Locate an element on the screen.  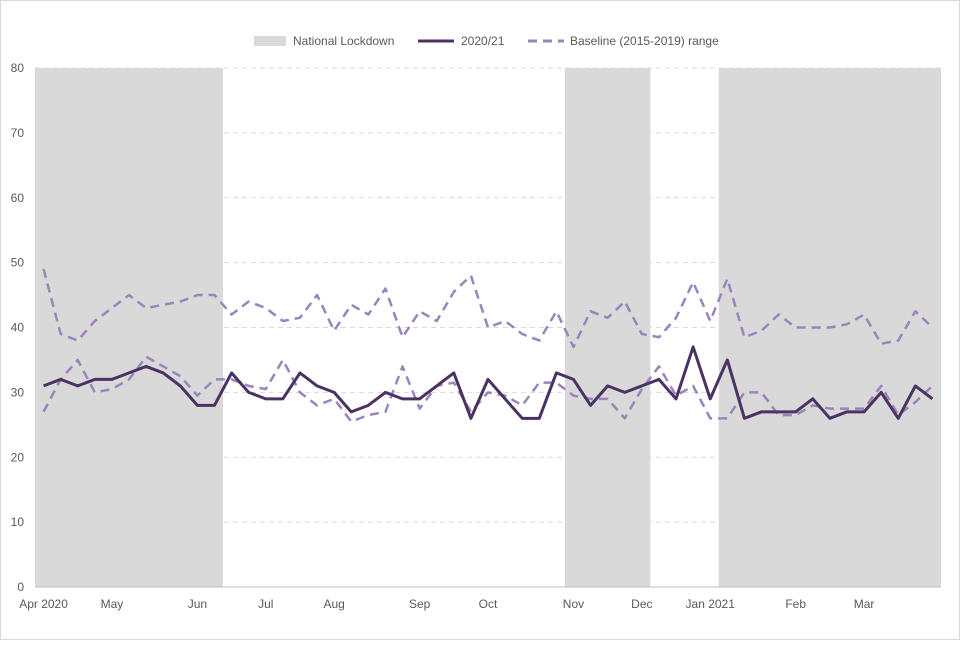
y-tick-label: 0 is located at coordinates (20, 587).